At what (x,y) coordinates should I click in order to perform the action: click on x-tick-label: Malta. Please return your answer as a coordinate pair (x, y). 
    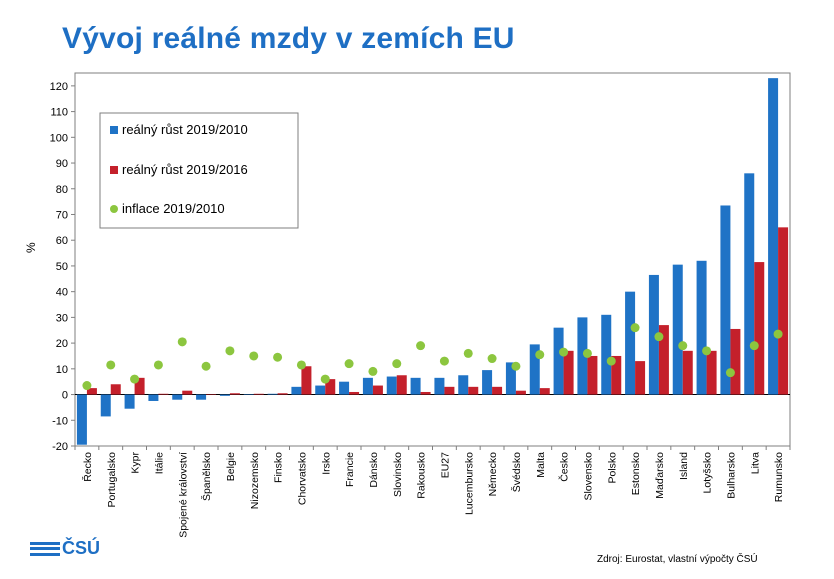
    Looking at the image, I should click on (541, 465).